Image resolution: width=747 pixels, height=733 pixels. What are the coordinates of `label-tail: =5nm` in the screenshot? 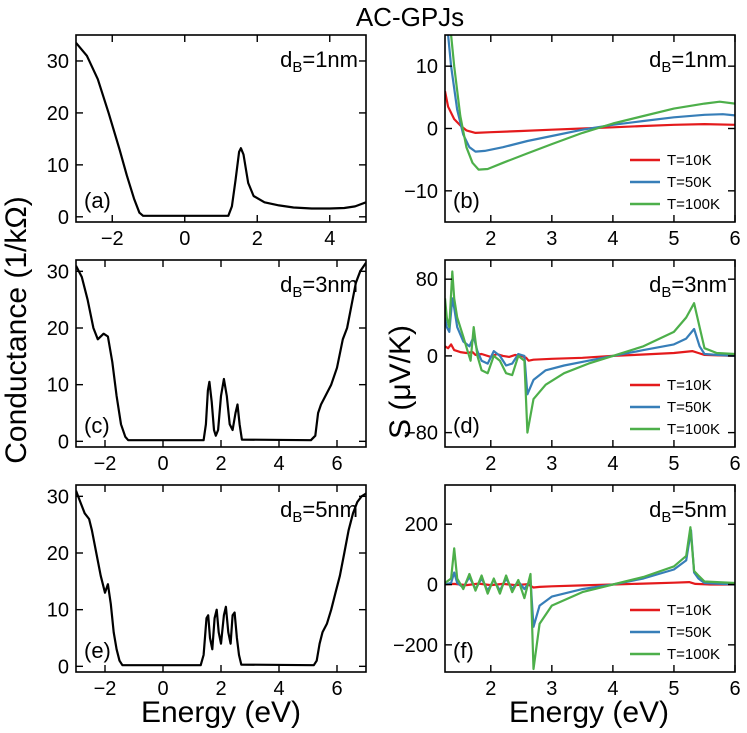 It's located at (699, 509).